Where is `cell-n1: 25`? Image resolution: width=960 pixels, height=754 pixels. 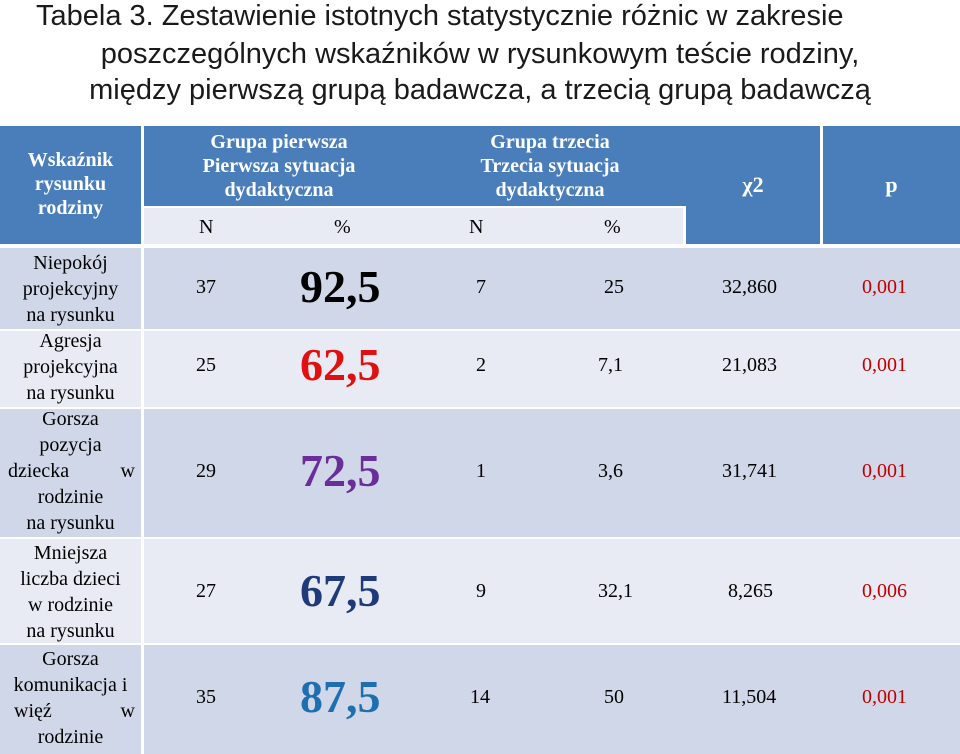 cell-n1: 25 is located at coordinates (206, 365).